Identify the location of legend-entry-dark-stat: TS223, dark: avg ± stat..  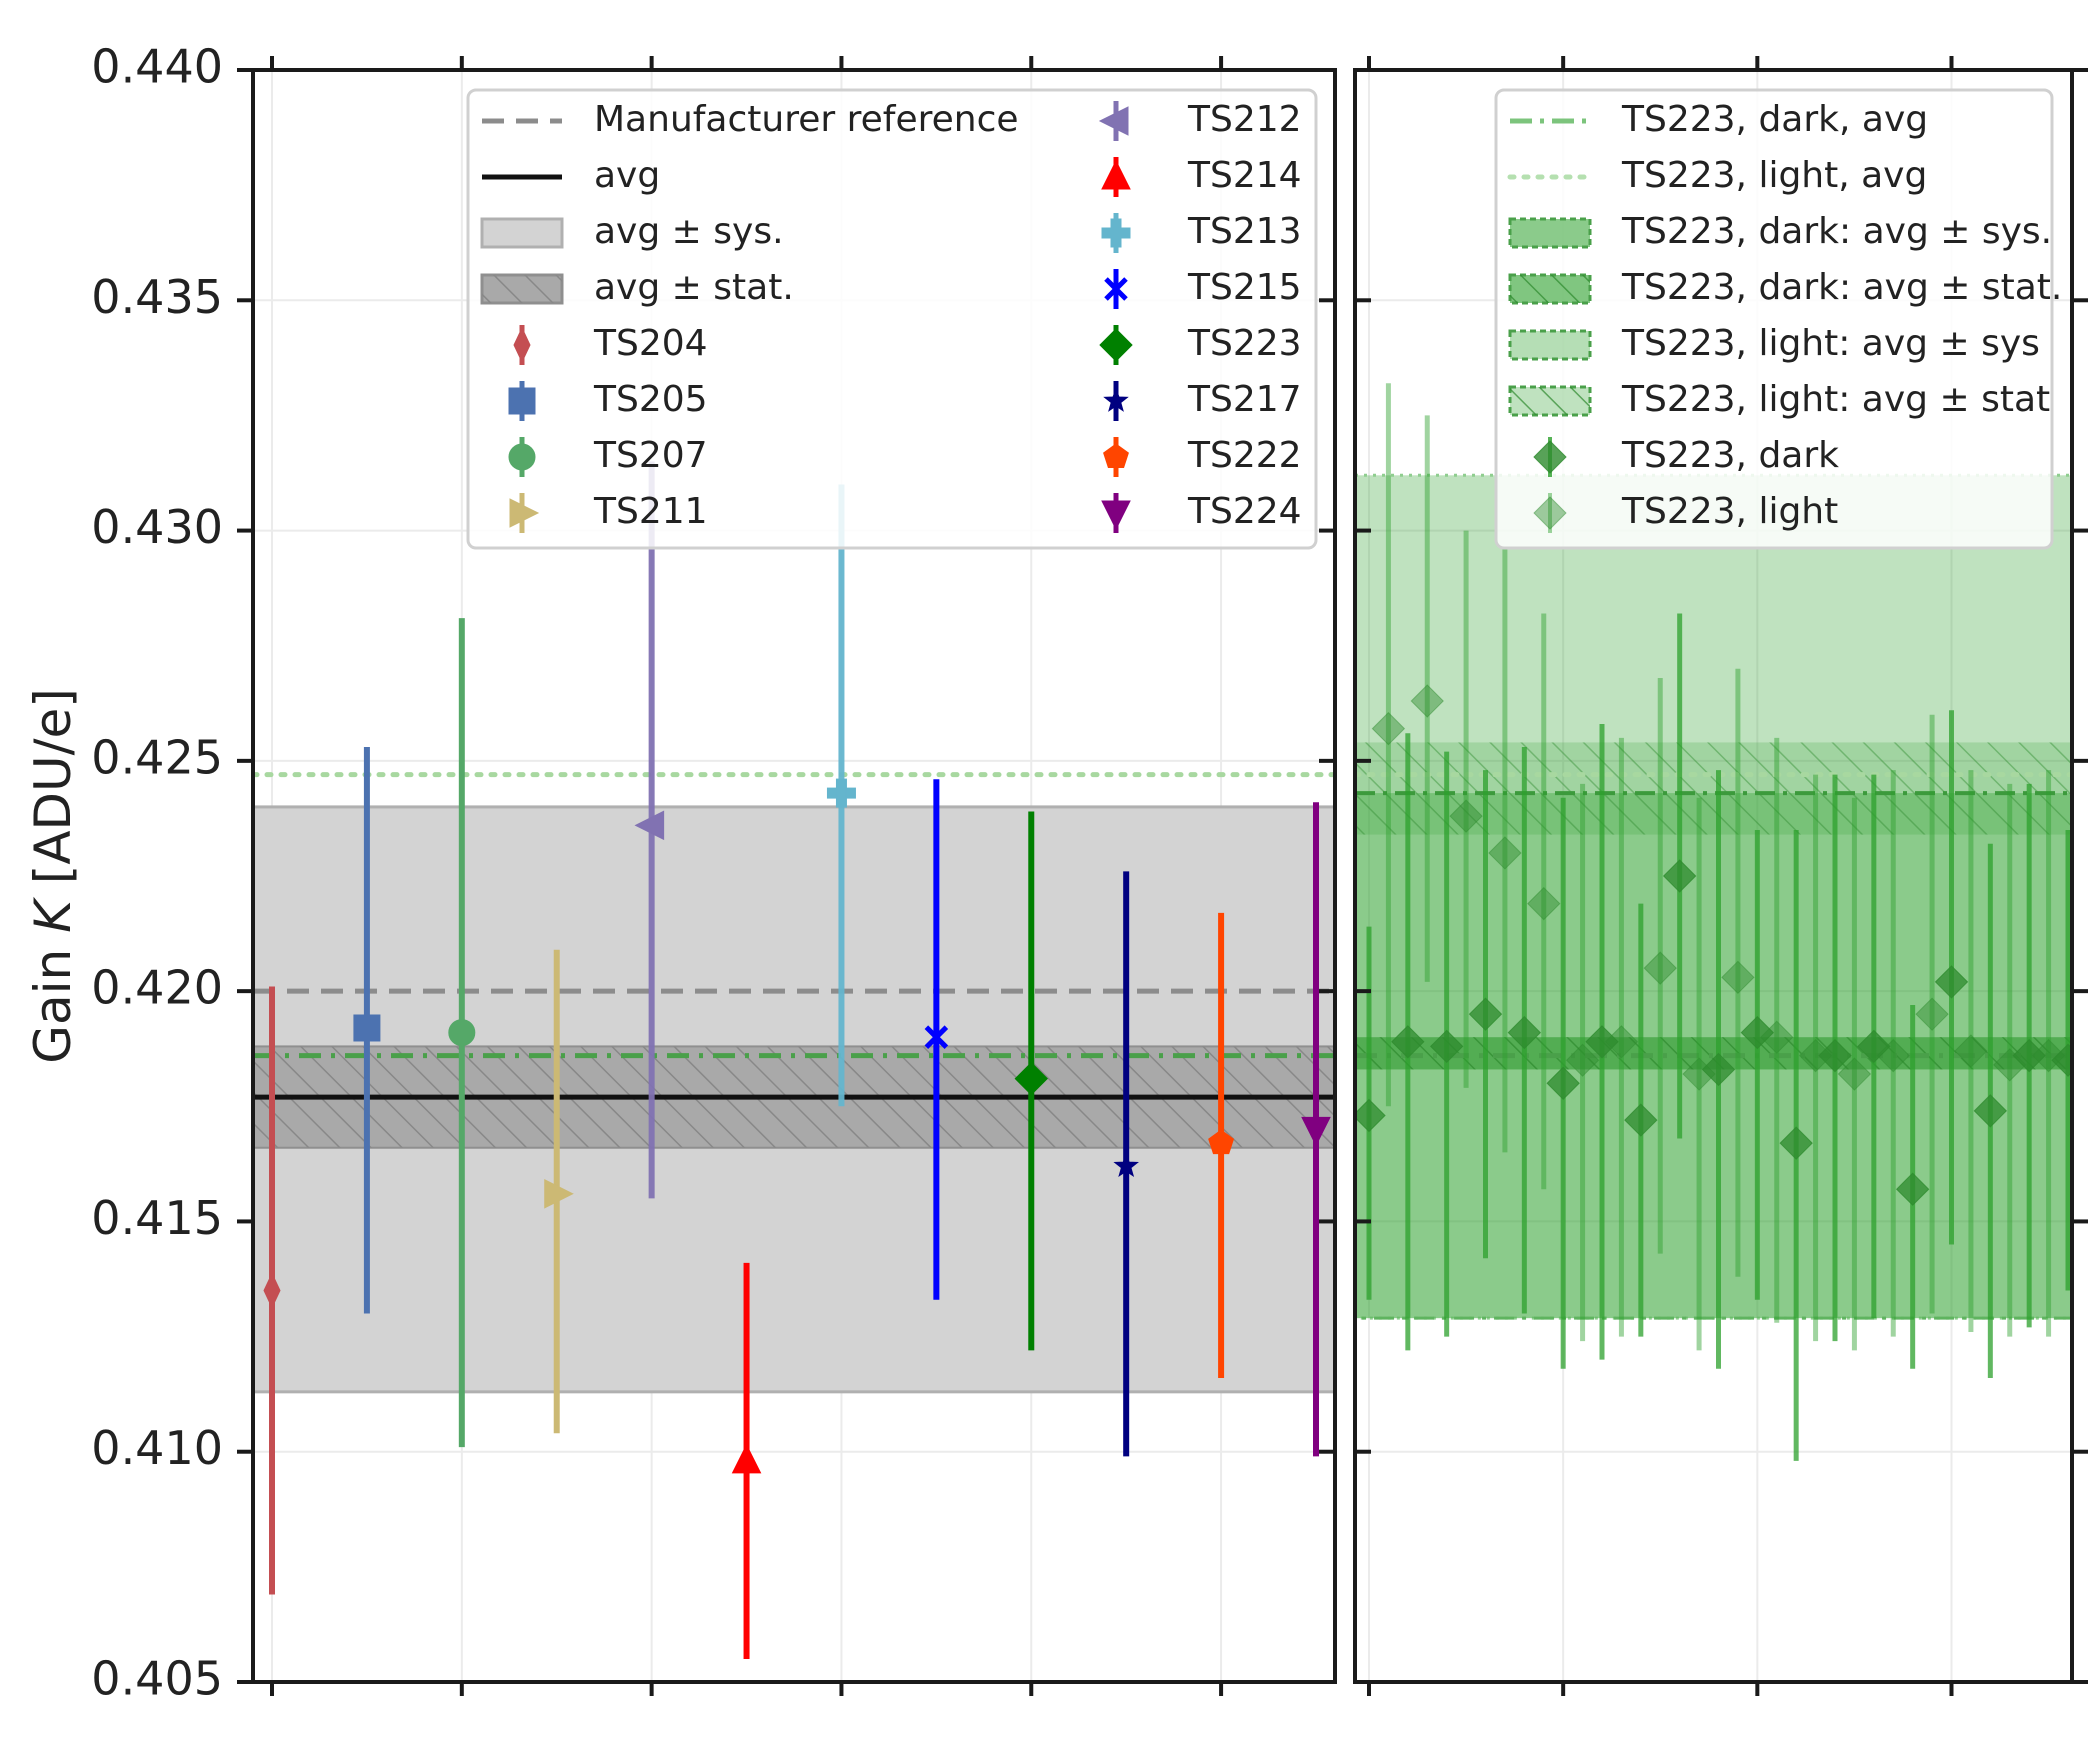
(1785, 287).